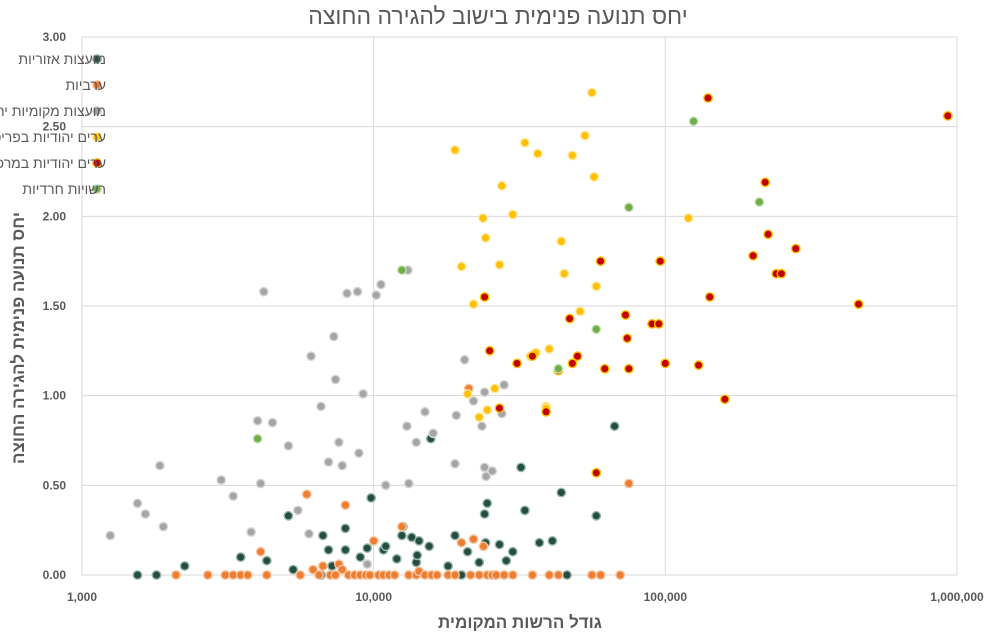  I want to click on x-tick-label: 1,000,000, so click(957, 597).